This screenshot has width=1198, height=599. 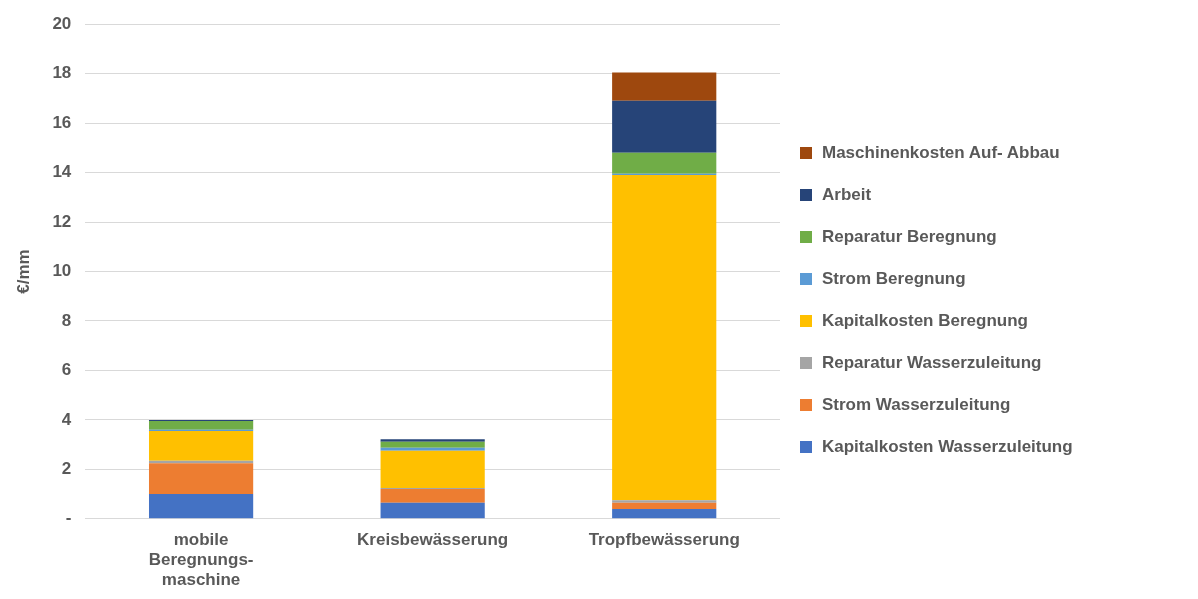 I want to click on y-tick-label: 12, so click(x=62, y=221).